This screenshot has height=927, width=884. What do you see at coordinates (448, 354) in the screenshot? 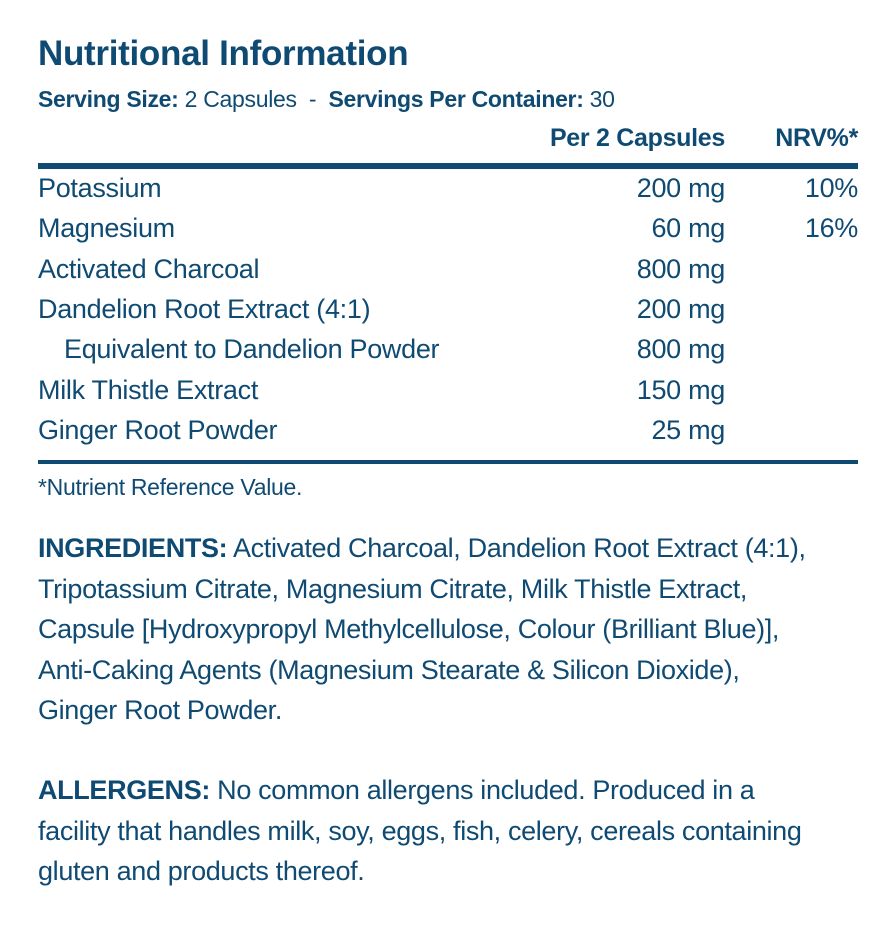
I see `table-row: Equivalent to Dandelion Powder 800 mg` at bounding box center [448, 354].